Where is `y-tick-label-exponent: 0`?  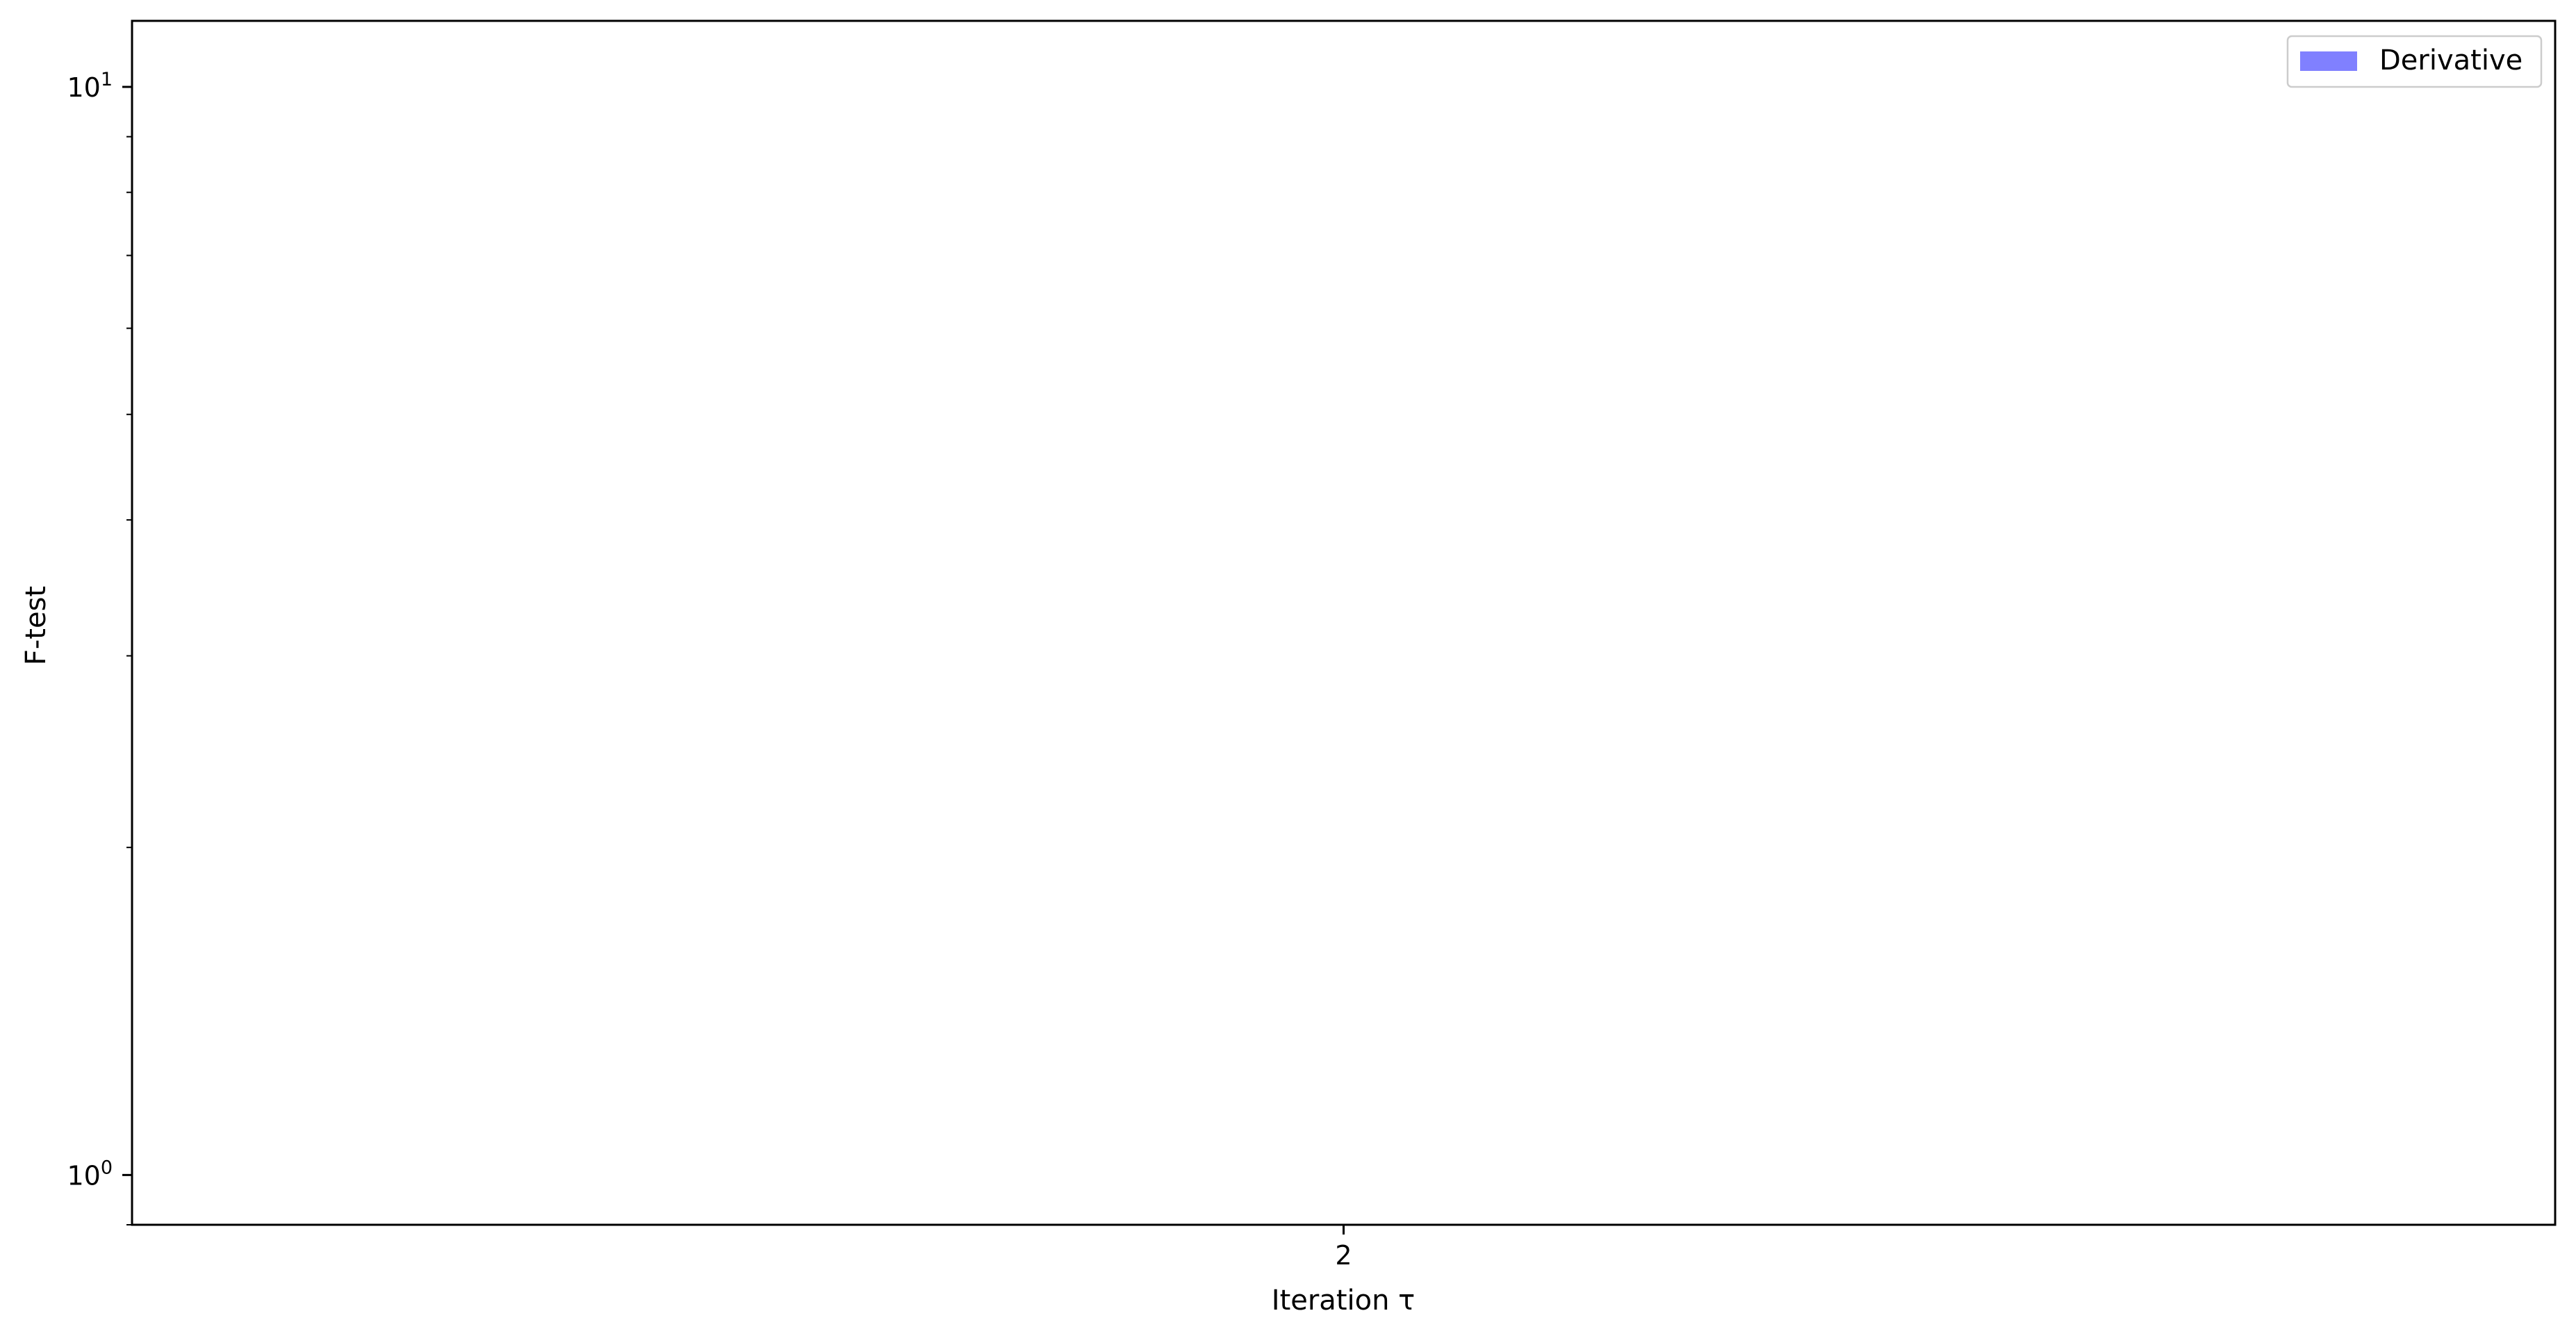 y-tick-label-exponent: 0 is located at coordinates (107, 1167).